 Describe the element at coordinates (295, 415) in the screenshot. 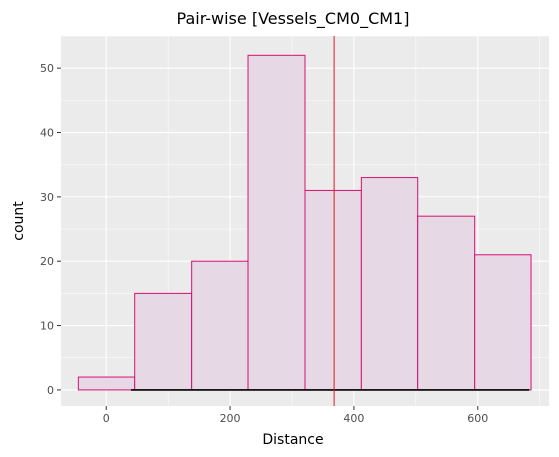

I see `x-axis: 0 200 400 600` at that location.